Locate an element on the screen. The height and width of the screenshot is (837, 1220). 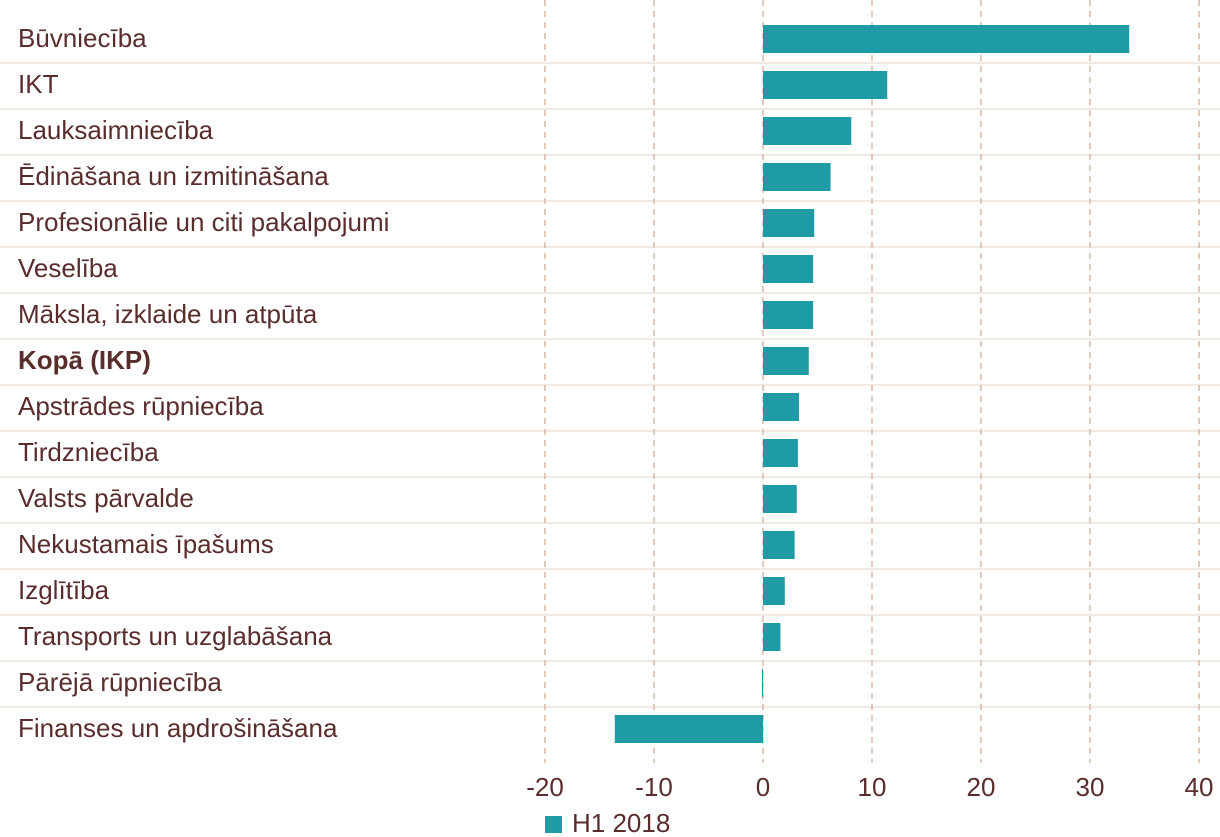
x-tick-label: 0 is located at coordinates (763, 787).